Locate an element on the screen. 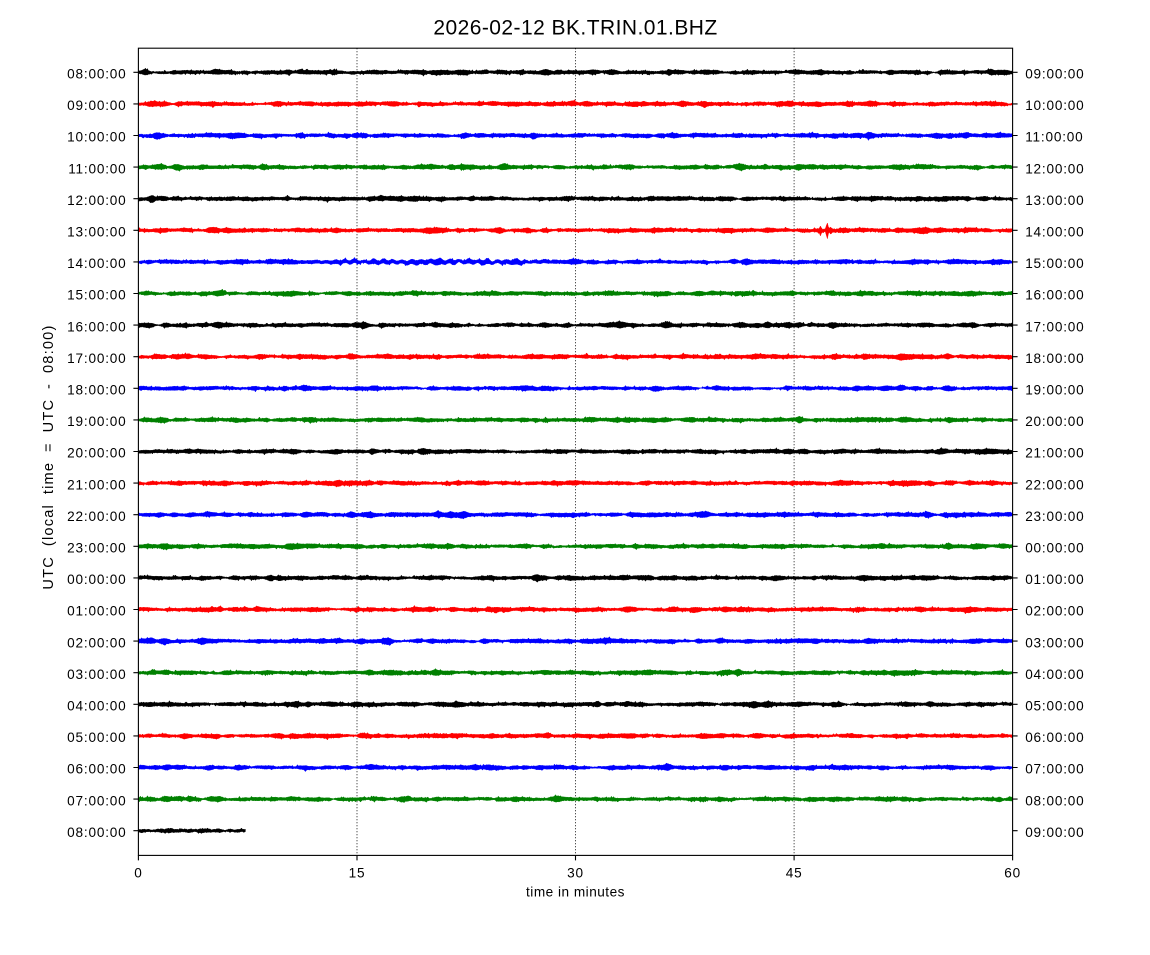 Image resolution: width=1150 pixels, height=955 pixels. svg-text: 60 is located at coordinates (1012, 873).